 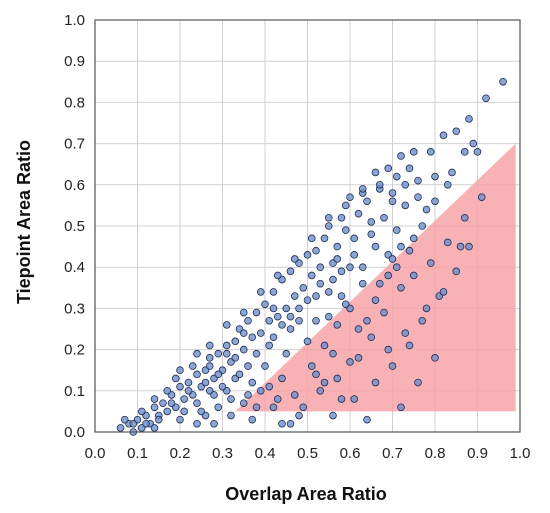 I want to click on y-tick-label: 0.5, so click(x=74, y=226).